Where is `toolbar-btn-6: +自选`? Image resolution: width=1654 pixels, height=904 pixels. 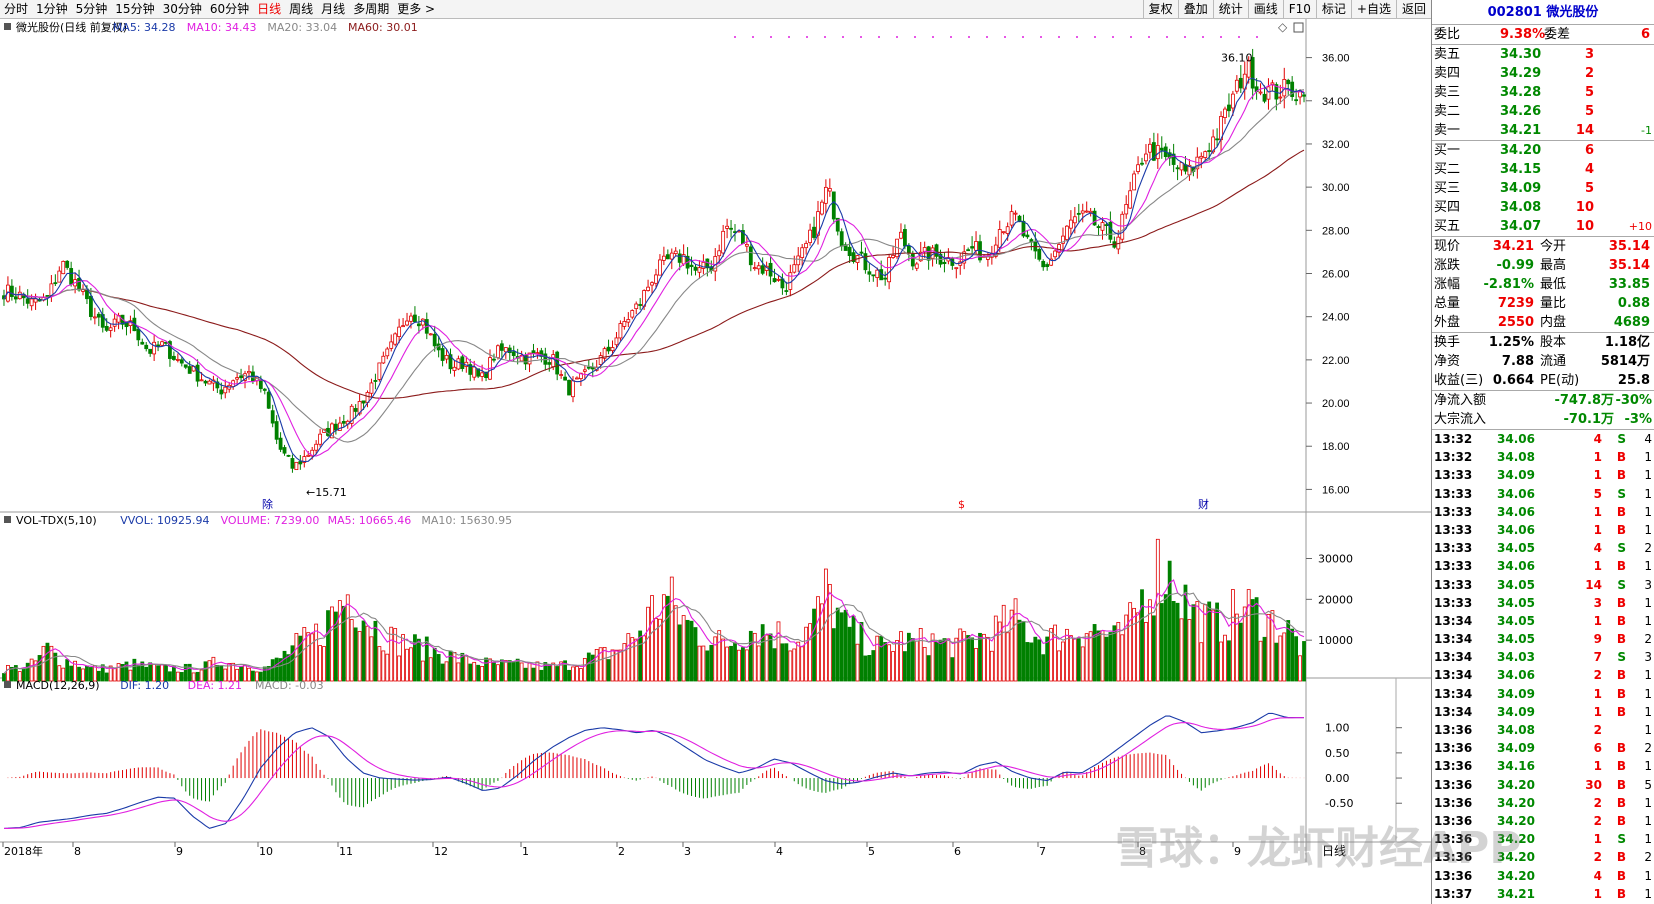 toolbar-btn-6: +自选 is located at coordinates (1373, 9).